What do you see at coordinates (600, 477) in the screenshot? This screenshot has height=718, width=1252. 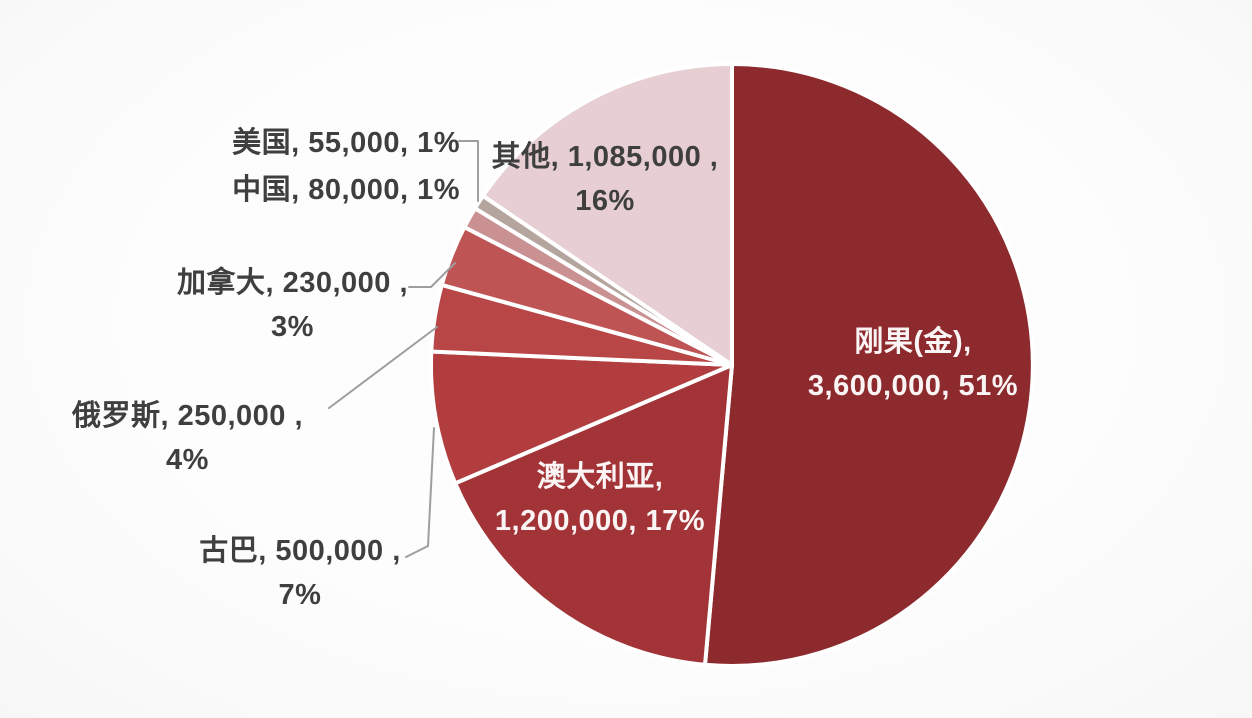 I see `slice-label-australia-line1: 澳大利亚,` at bounding box center [600, 477].